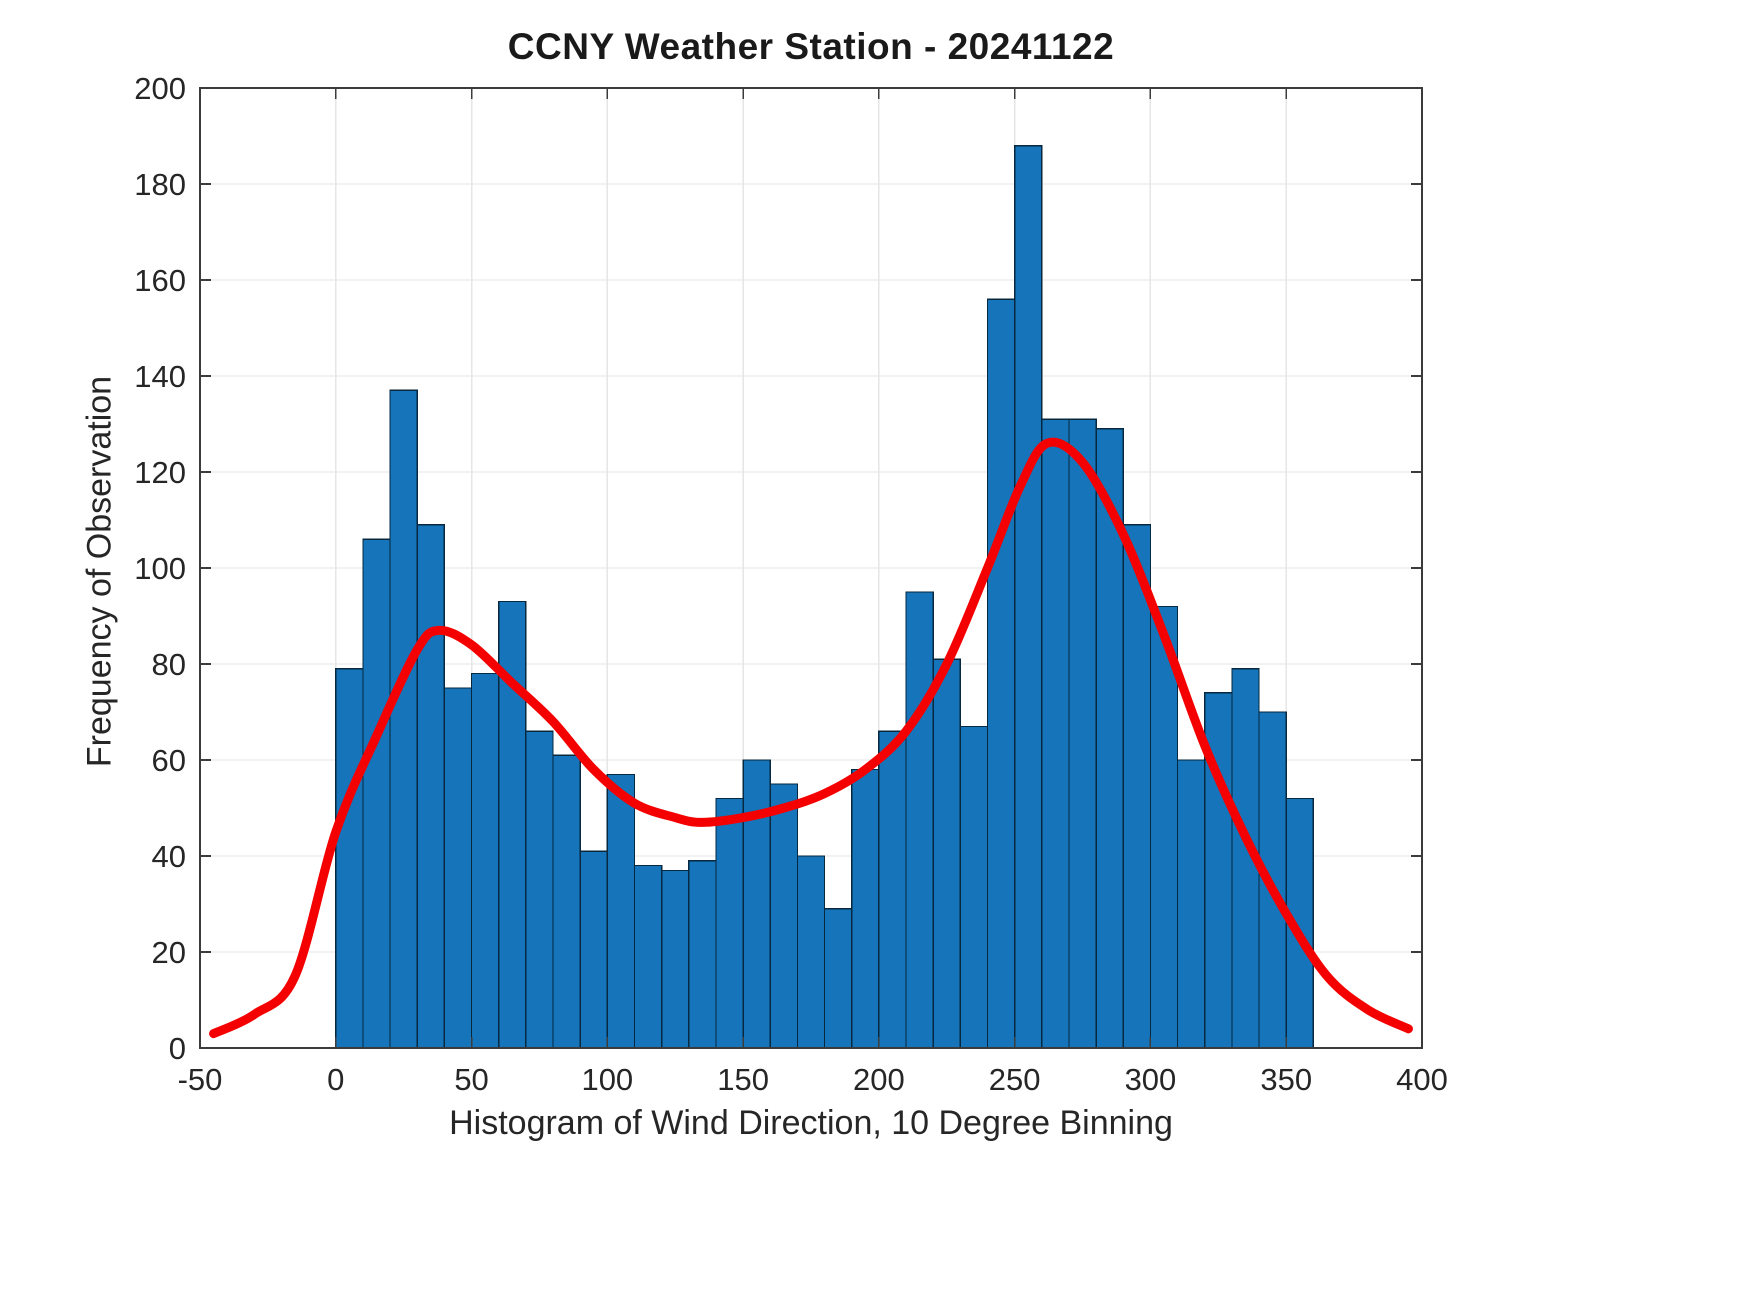 This screenshot has width=1750, height=1313. I want to click on y-axis-label: Frequency of Observation, so click(99, 571).